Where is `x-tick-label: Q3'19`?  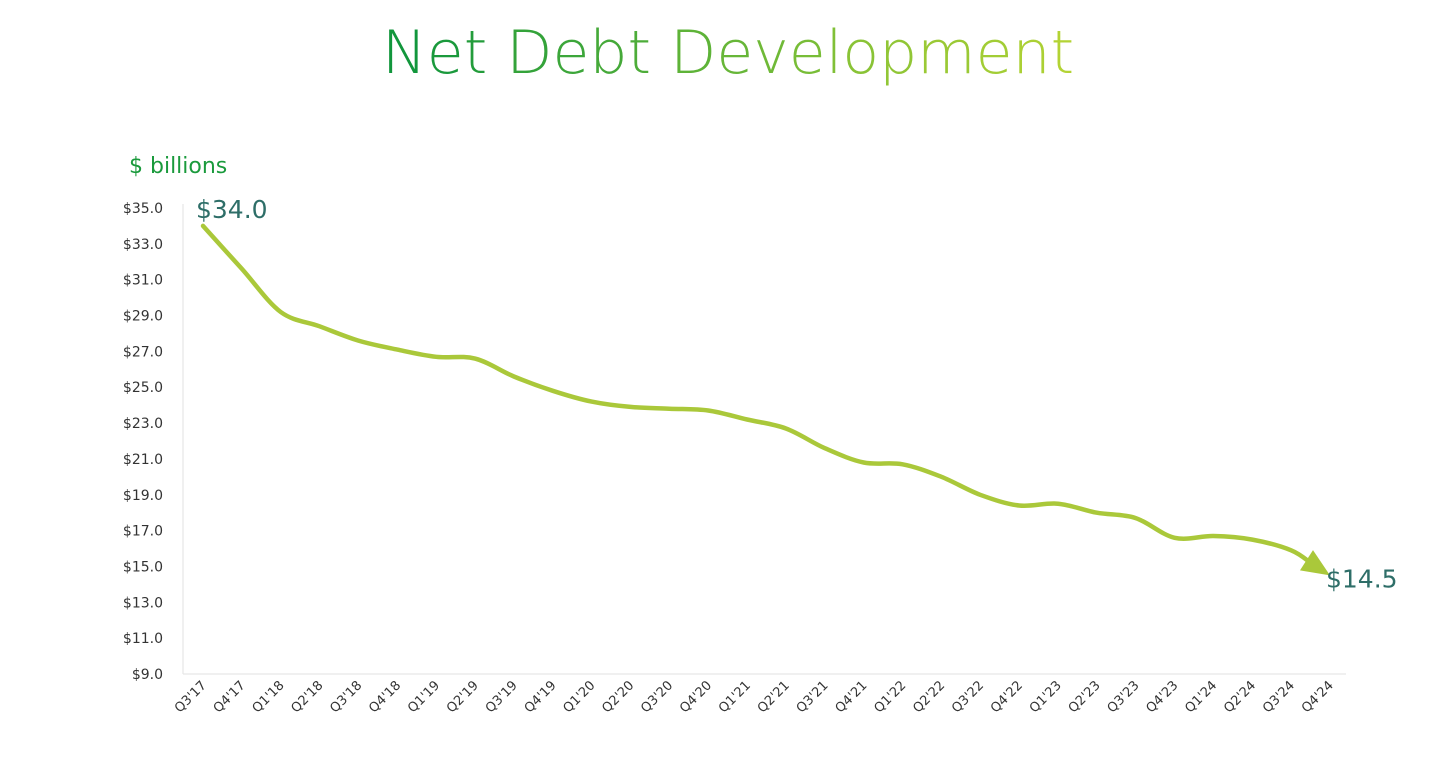
x-tick-label: Q3'19 is located at coordinates (502, 697).